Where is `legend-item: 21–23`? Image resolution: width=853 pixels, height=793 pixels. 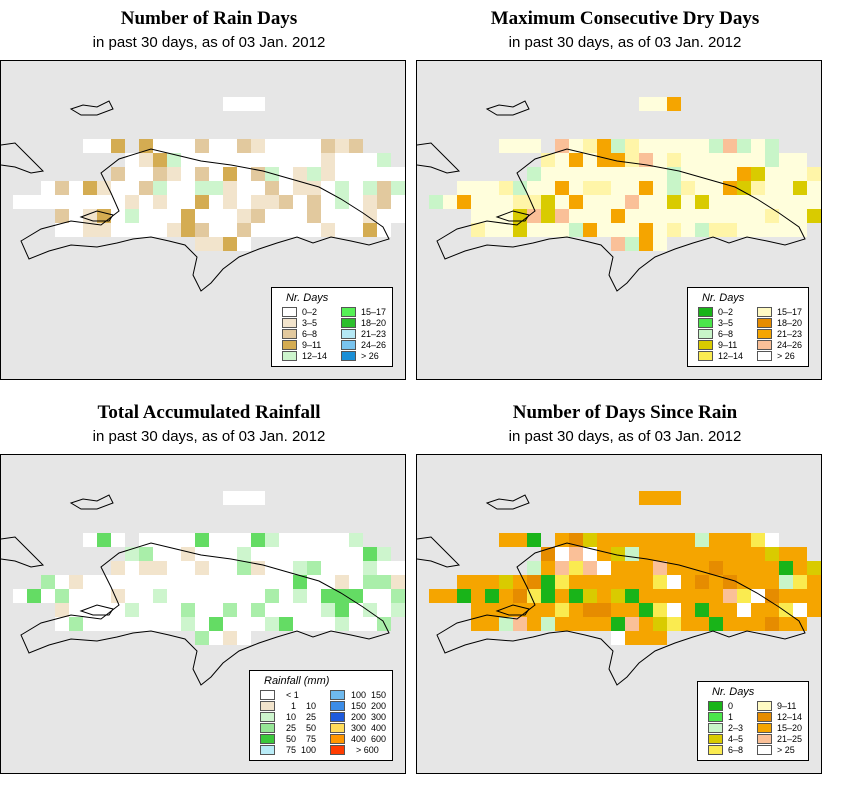 legend-item: 21–23 is located at coordinates (363, 334).